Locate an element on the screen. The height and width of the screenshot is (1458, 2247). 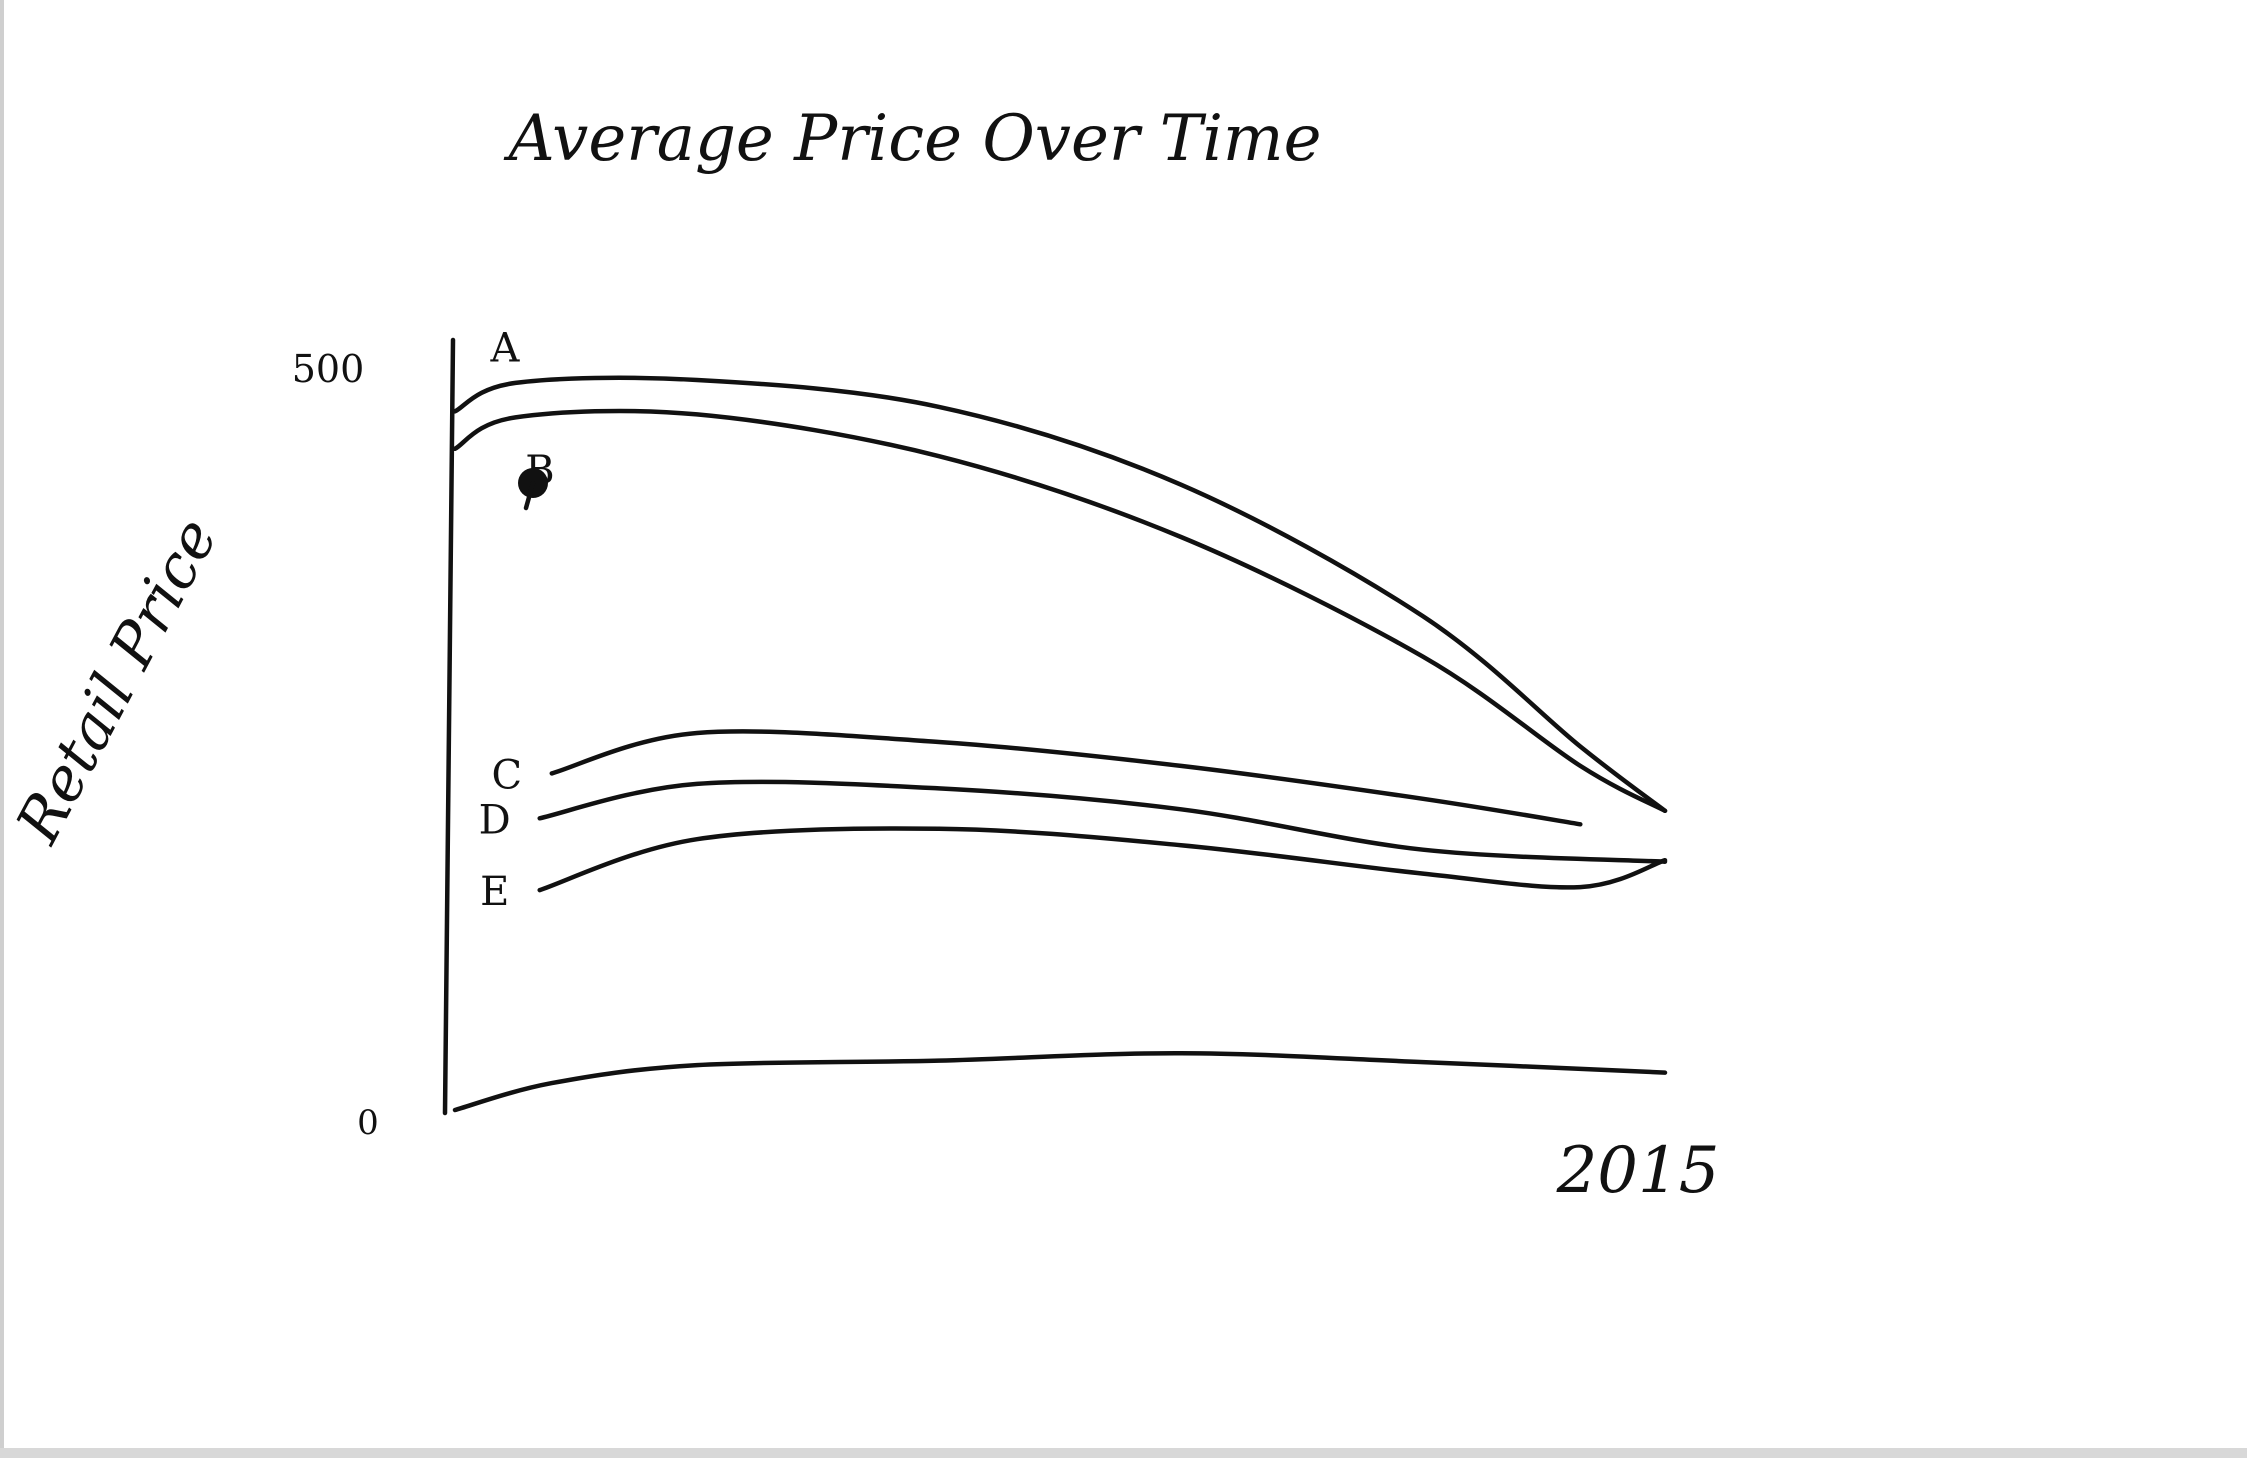
series-line-c is located at coordinates (1066, 778).